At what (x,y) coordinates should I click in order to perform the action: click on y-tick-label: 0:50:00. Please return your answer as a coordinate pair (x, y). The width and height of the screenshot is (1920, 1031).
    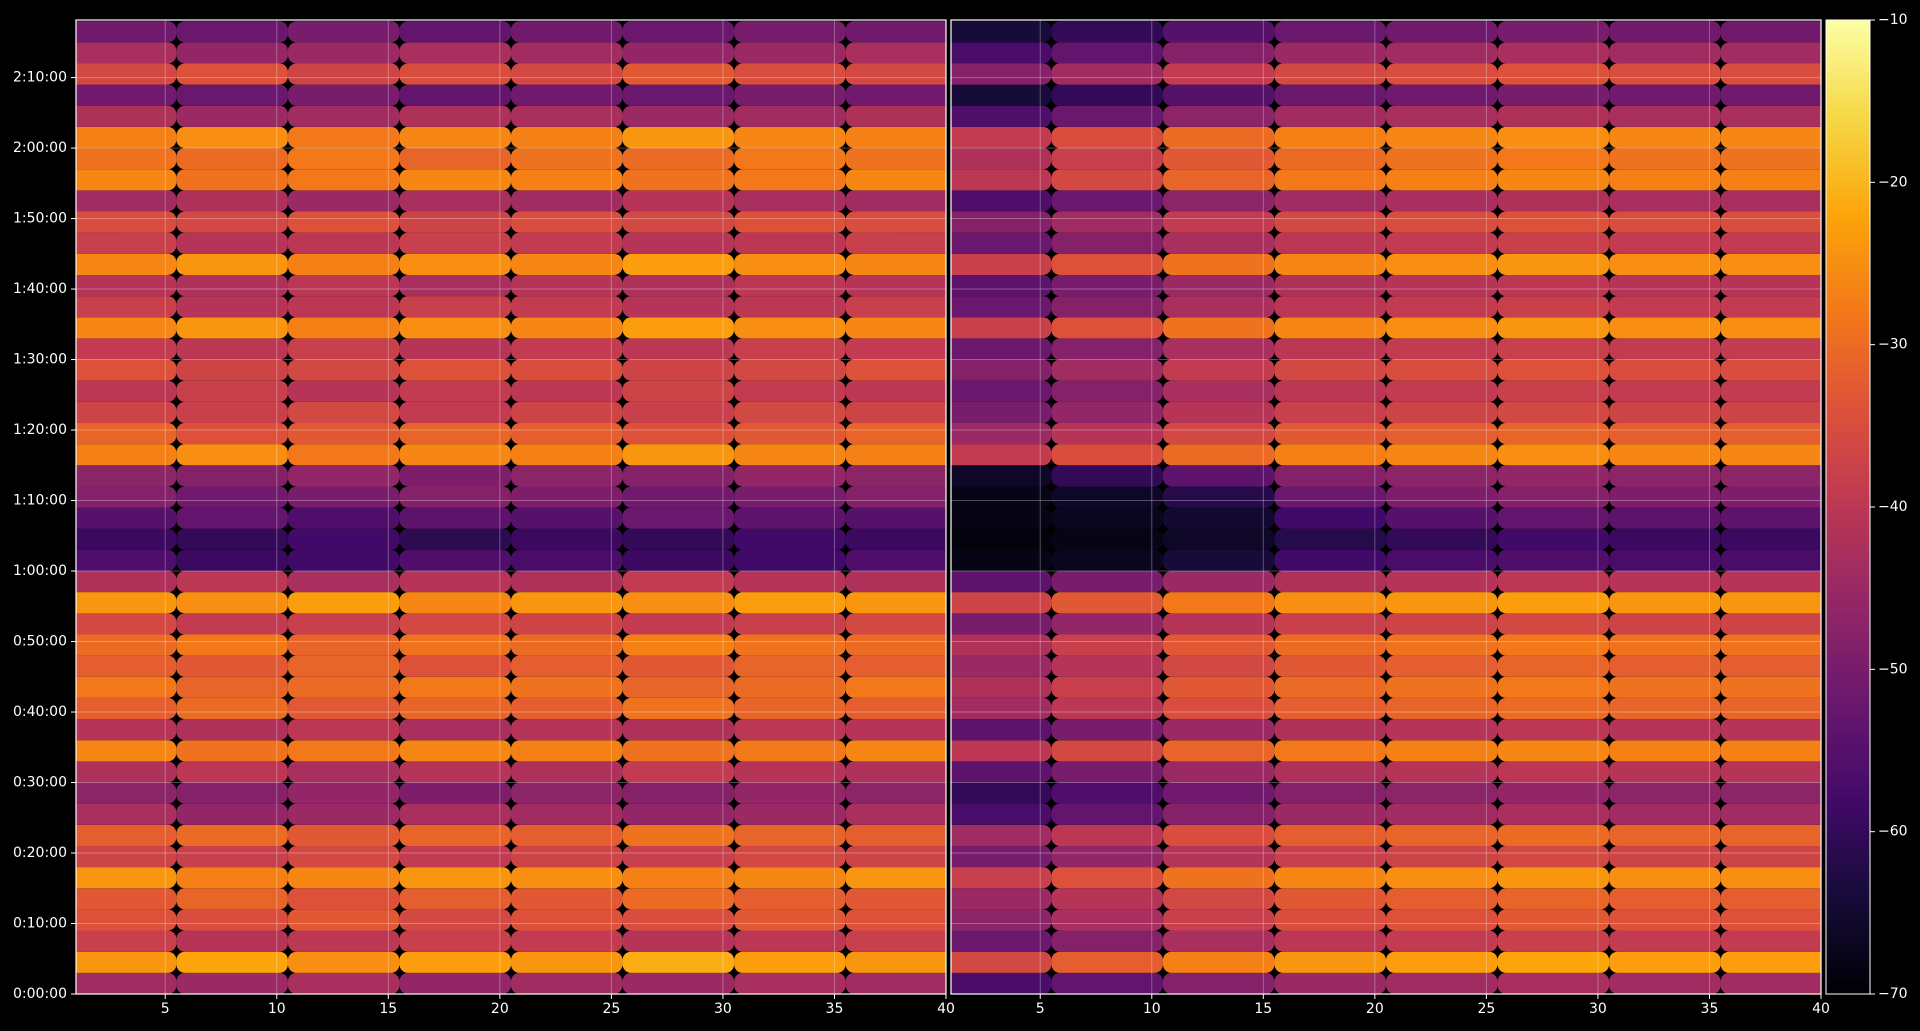
    Looking at the image, I should click on (40, 642).